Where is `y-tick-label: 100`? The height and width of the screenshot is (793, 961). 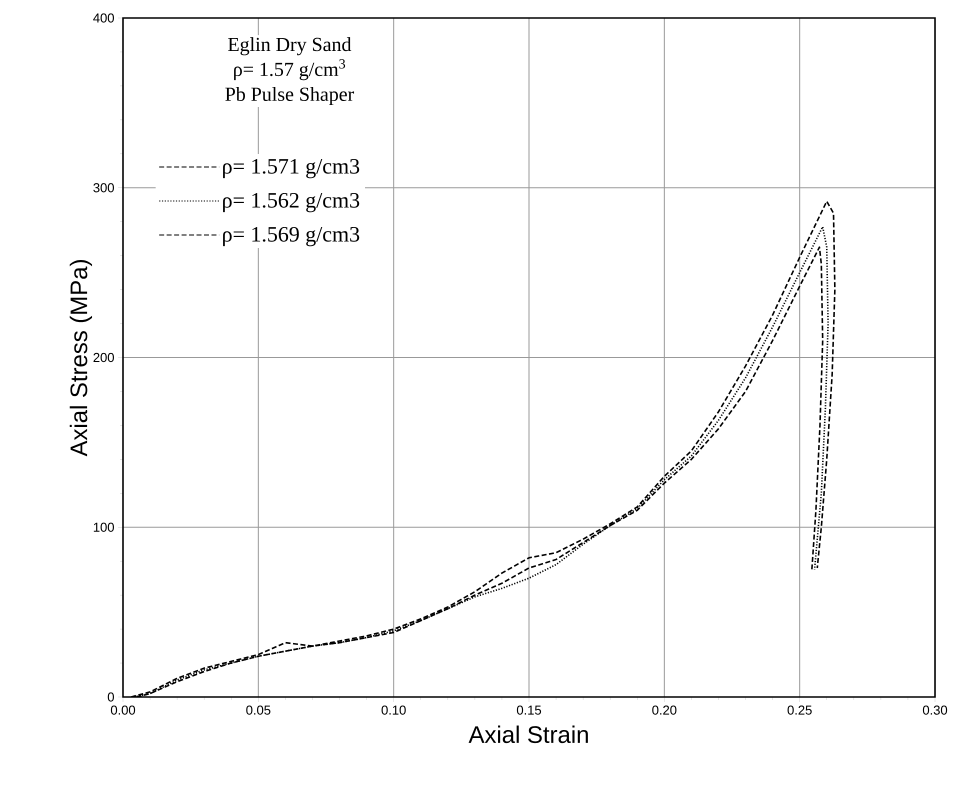 y-tick-label: 100 is located at coordinates (104, 527).